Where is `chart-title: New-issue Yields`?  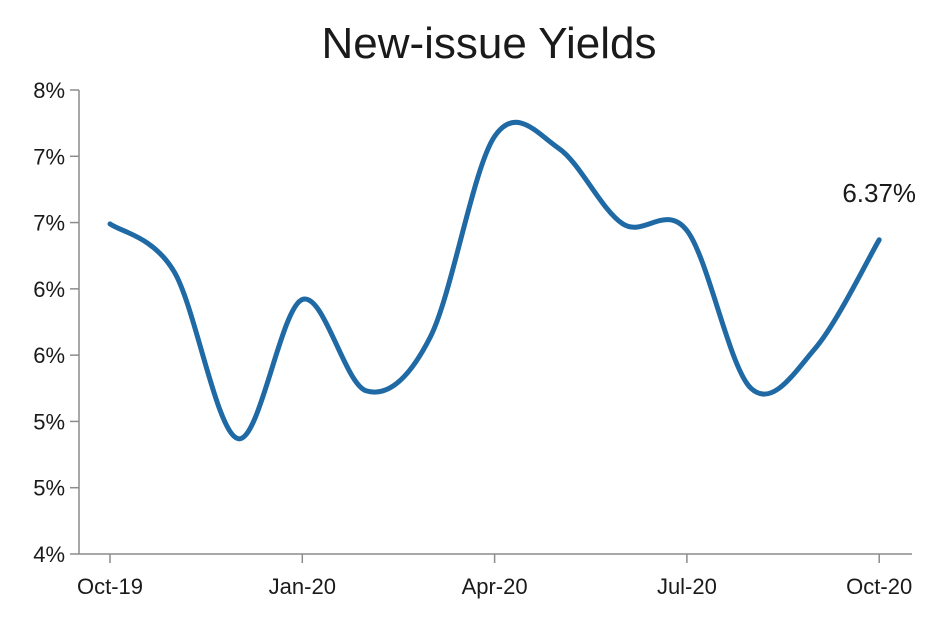 chart-title: New-issue Yields is located at coordinates (488, 43).